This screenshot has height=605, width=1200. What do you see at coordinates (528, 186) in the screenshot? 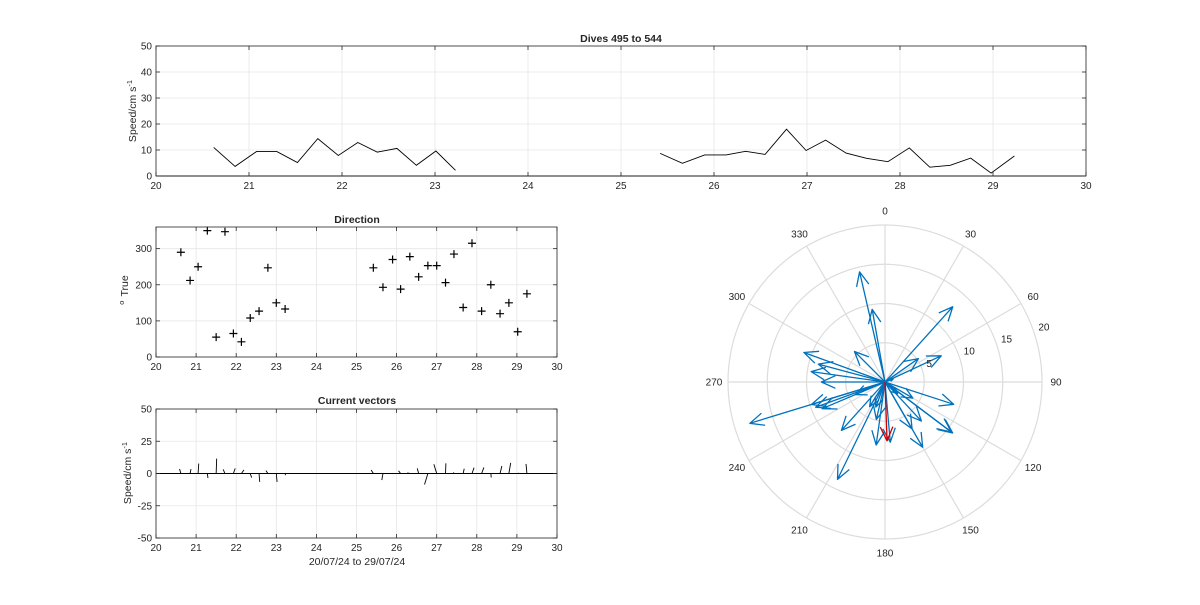
I see `speed-x-tick-label: 24` at bounding box center [528, 186].